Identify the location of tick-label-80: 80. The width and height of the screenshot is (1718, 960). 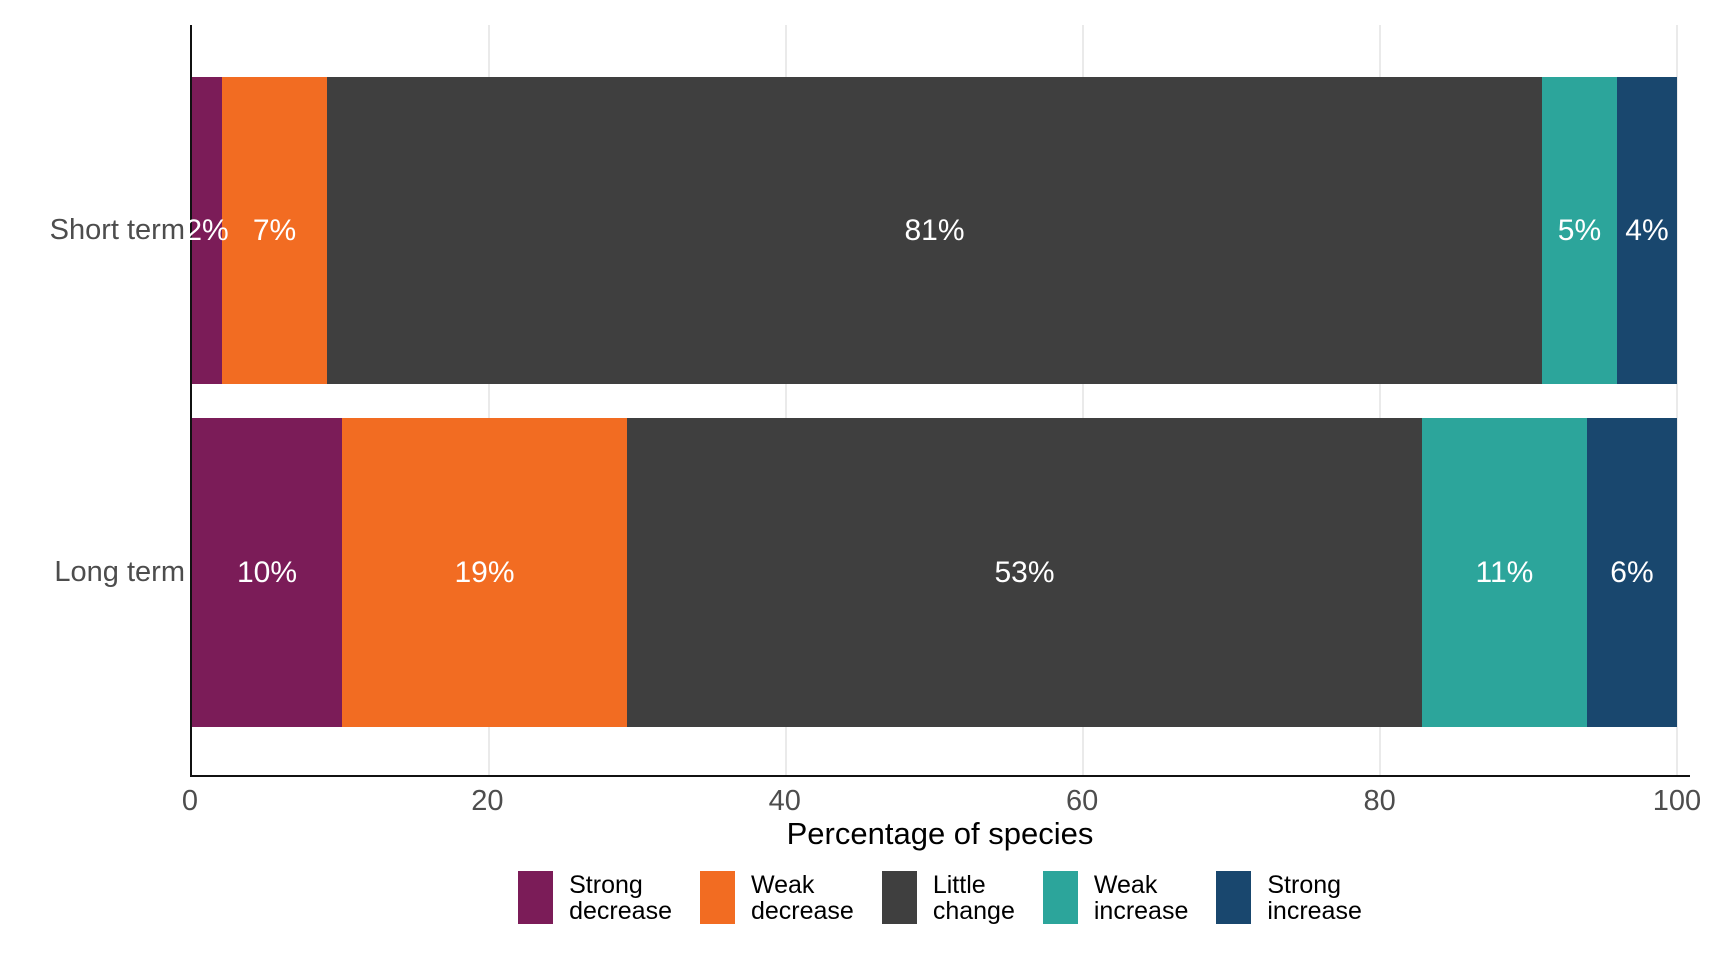
(1379, 801).